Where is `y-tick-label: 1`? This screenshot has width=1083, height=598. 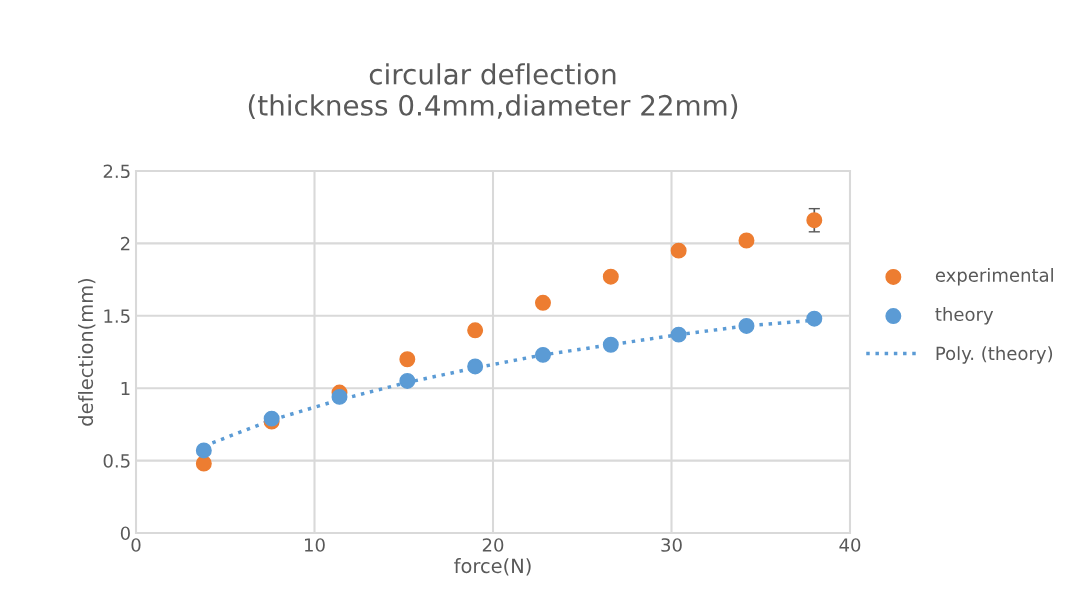
y-tick-label: 1 is located at coordinates (125, 388).